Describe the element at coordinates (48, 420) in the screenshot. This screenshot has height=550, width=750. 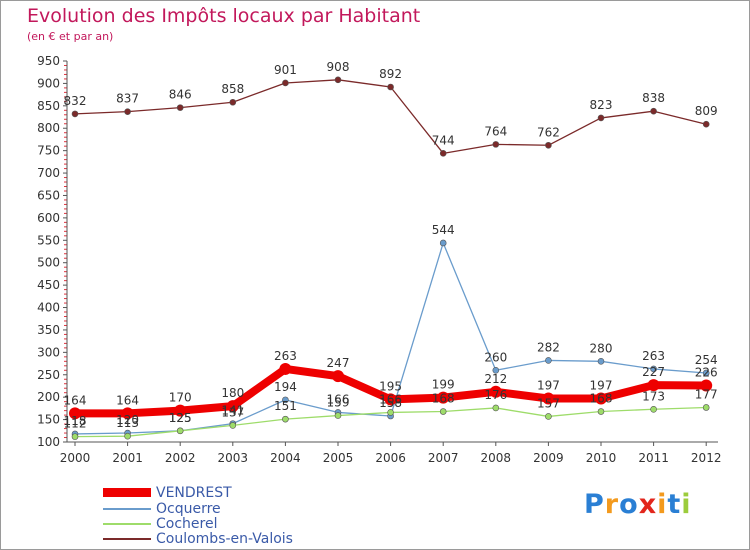
I see `y-tick-label: 150` at that location.